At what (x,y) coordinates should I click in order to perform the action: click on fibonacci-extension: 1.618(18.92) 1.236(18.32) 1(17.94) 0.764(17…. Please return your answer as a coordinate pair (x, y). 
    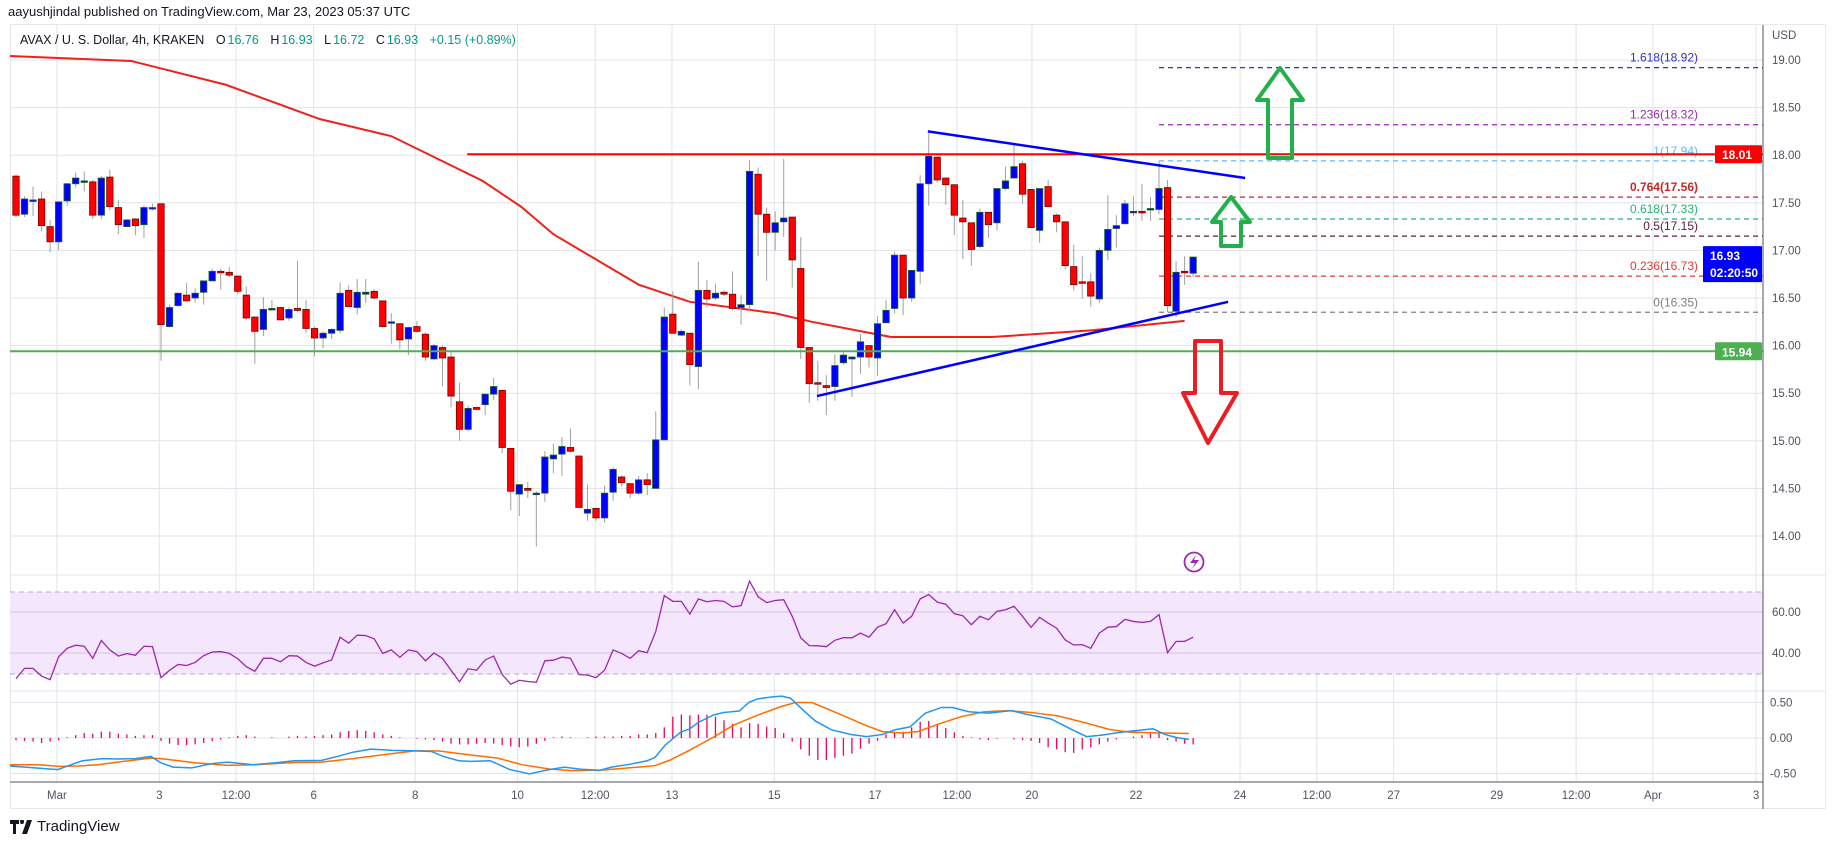
    Looking at the image, I should click on (1461, 182).